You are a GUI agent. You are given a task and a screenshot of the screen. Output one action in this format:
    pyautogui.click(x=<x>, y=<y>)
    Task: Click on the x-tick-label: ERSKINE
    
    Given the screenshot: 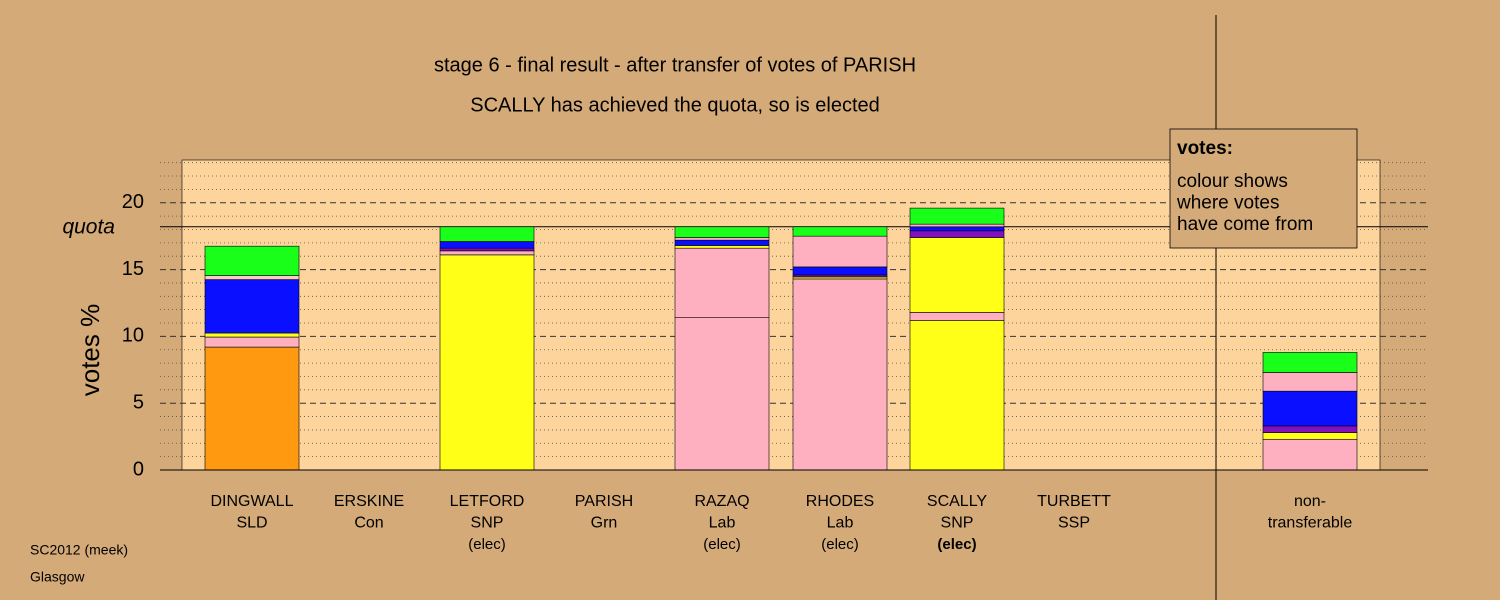 What is the action you would take?
    pyautogui.click(x=369, y=501)
    